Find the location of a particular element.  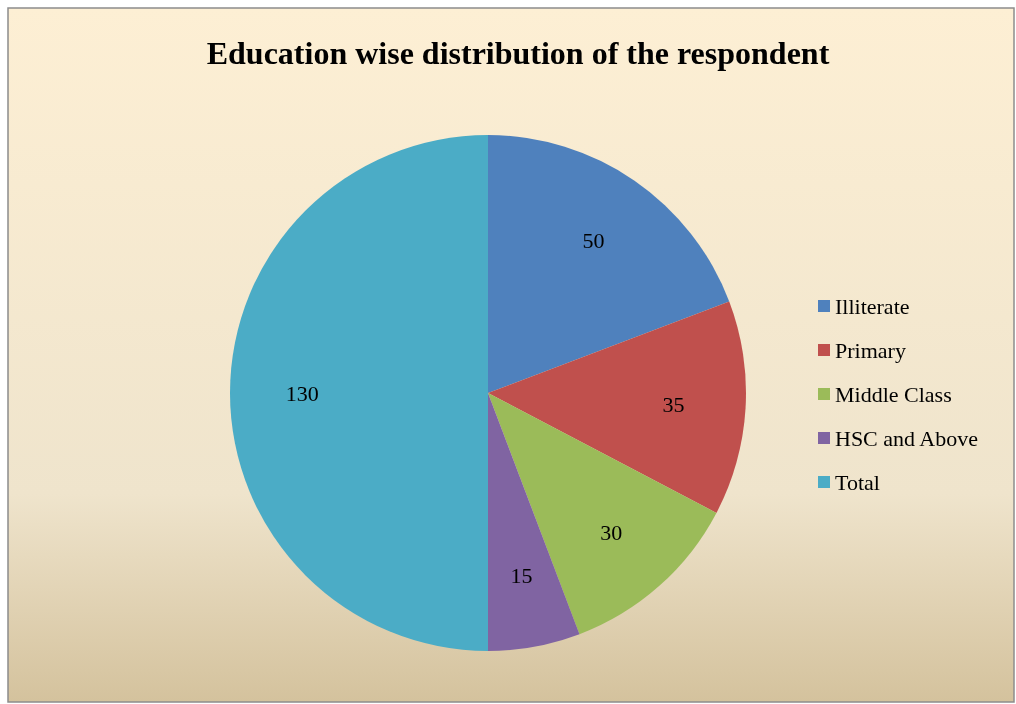

chart-title: Education wise distribution of the respondent is located at coordinates (518, 53).